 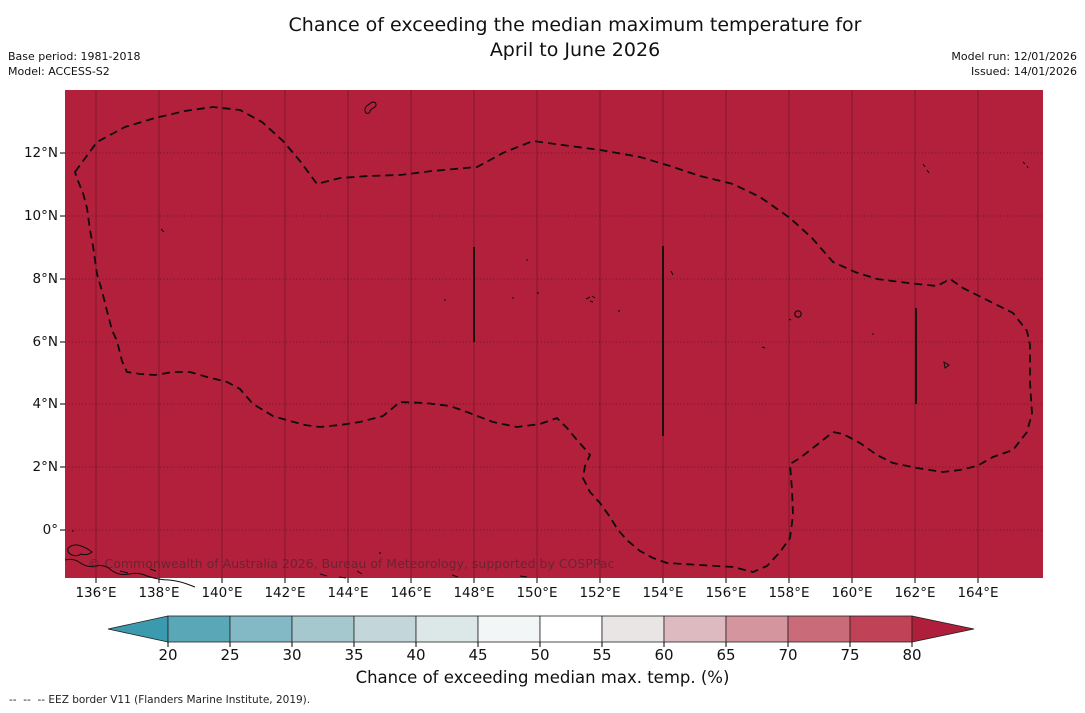 What do you see at coordinates (45, 467) in the screenshot?
I see `y-tick-label: 2°N` at bounding box center [45, 467].